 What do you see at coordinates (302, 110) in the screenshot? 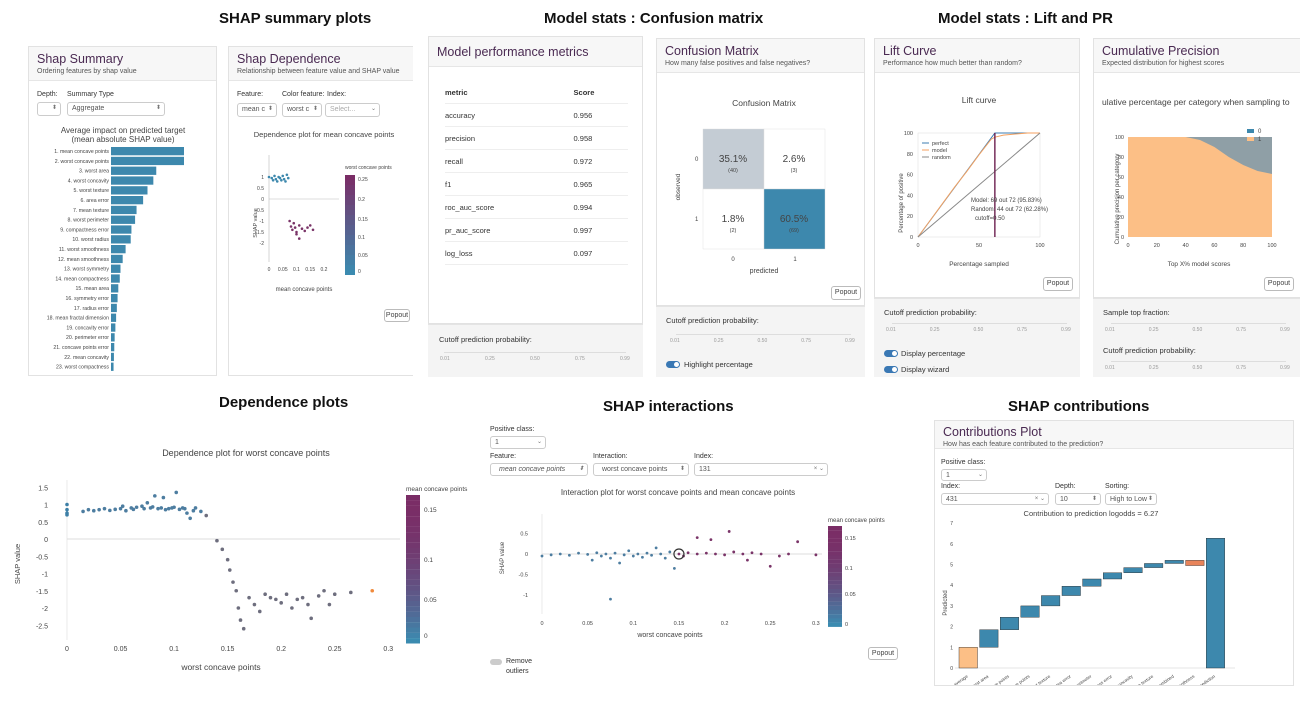
I see `color-feature-select: worst c ⬍` at bounding box center [302, 110].